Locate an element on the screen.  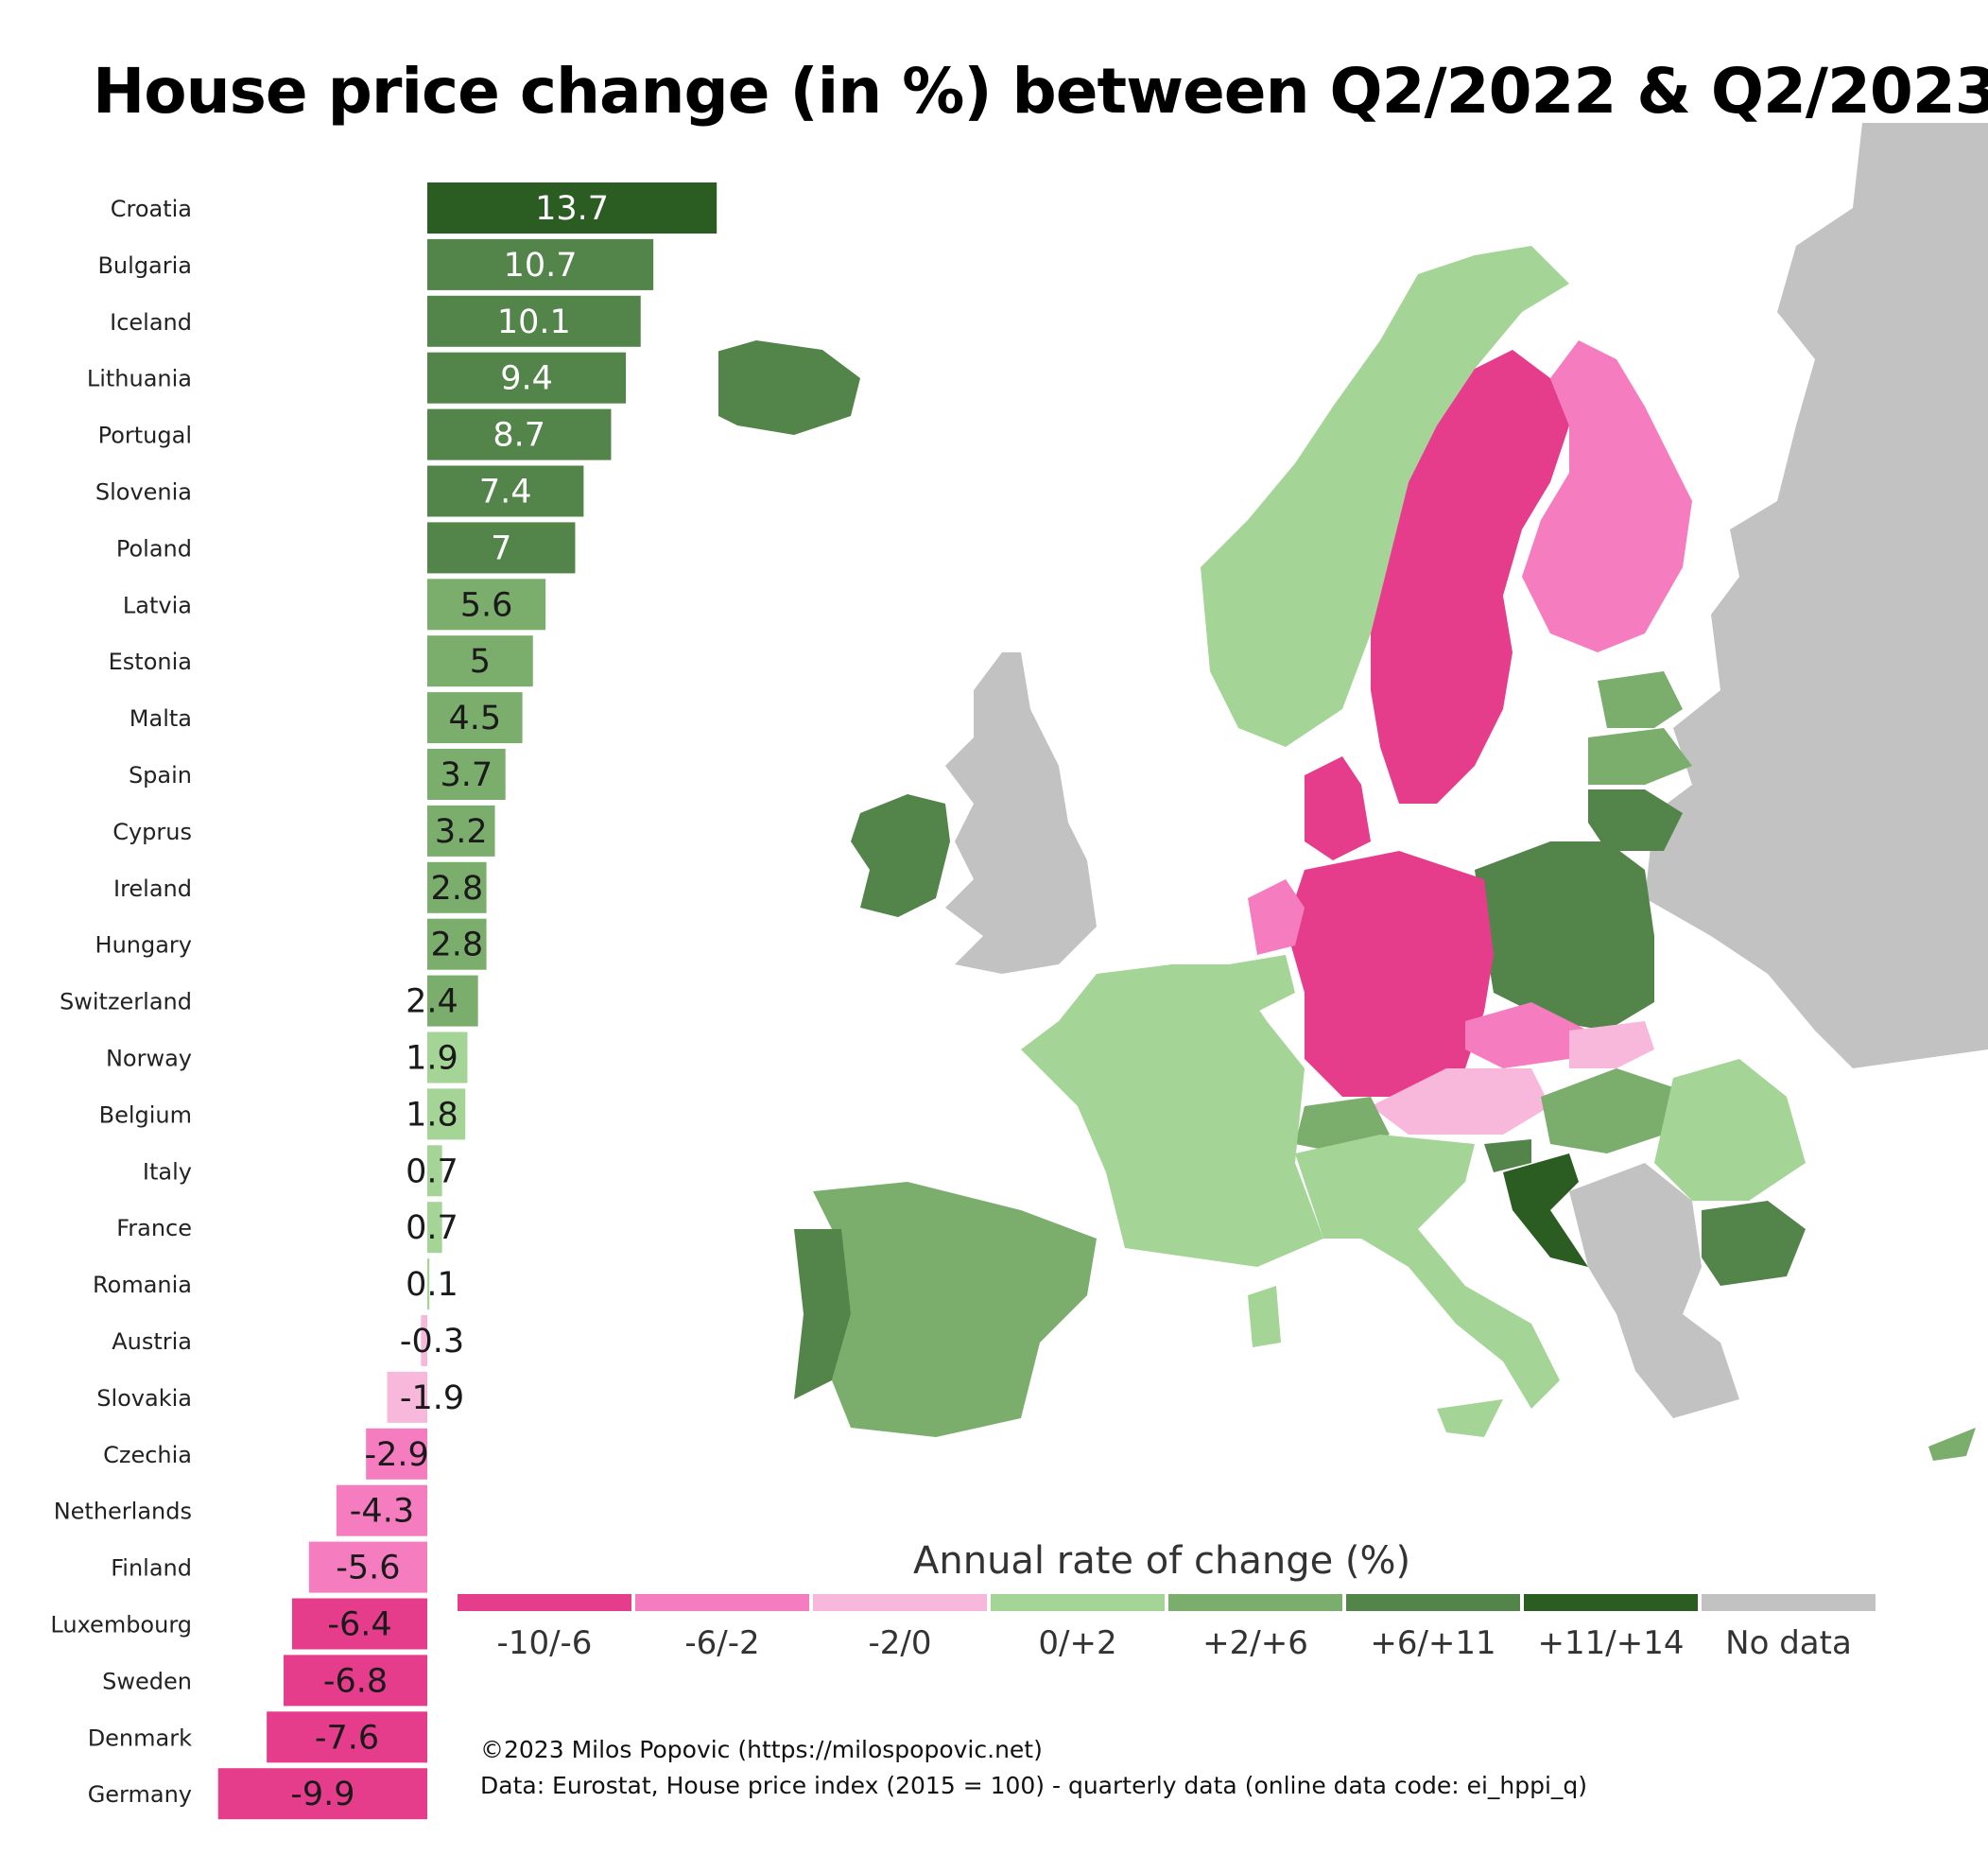
data-label: 3.7 is located at coordinates (467, 775).